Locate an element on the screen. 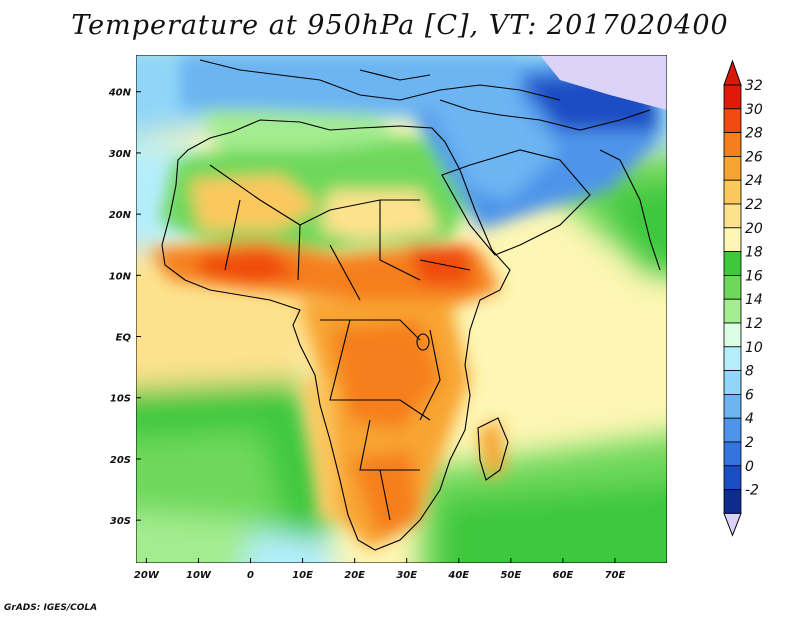  lon-tick-label: 50E is located at coordinates (510, 575).